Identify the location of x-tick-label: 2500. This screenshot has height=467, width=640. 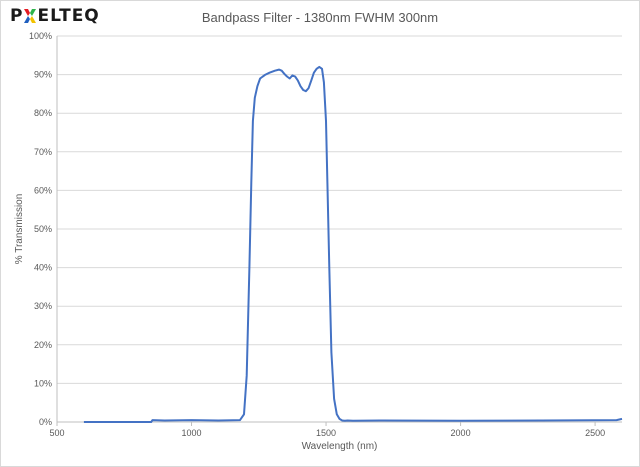
(595, 433).